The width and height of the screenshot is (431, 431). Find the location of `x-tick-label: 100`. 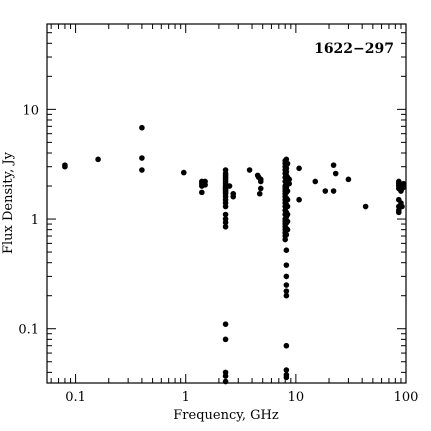

x-tick-label: 100 is located at coordinates (406, 397).